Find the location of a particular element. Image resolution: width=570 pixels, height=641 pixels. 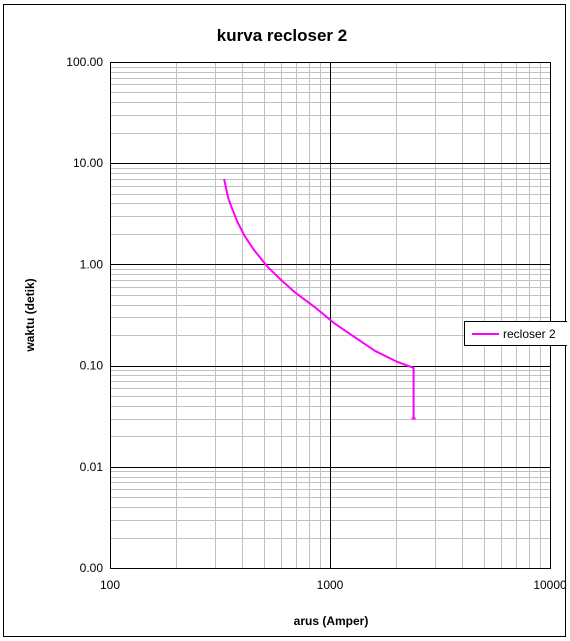

y-axis-title: waktu (detik) is located at coordinates (30, 315).